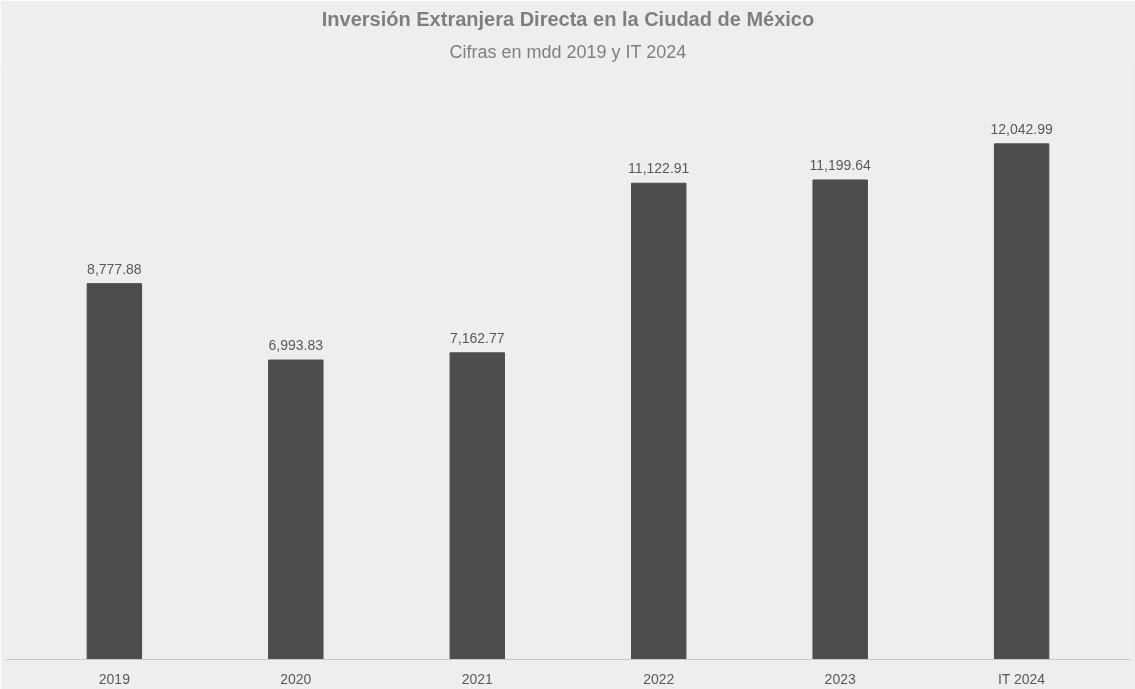 This screenshot has height=689, width=1135. Describe the element at coordinates (659, 678) in the screenshot. I see `x-tick-label: 2022` at that location.